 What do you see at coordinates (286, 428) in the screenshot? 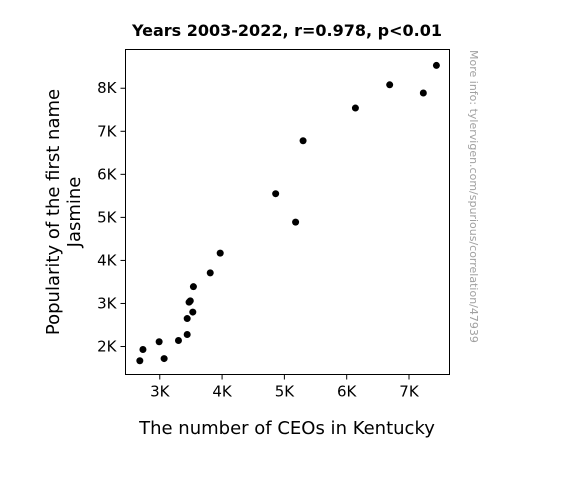
I see `x-axis-label: The number of CEOs in Kentucky` at bounding box center [286, 428].